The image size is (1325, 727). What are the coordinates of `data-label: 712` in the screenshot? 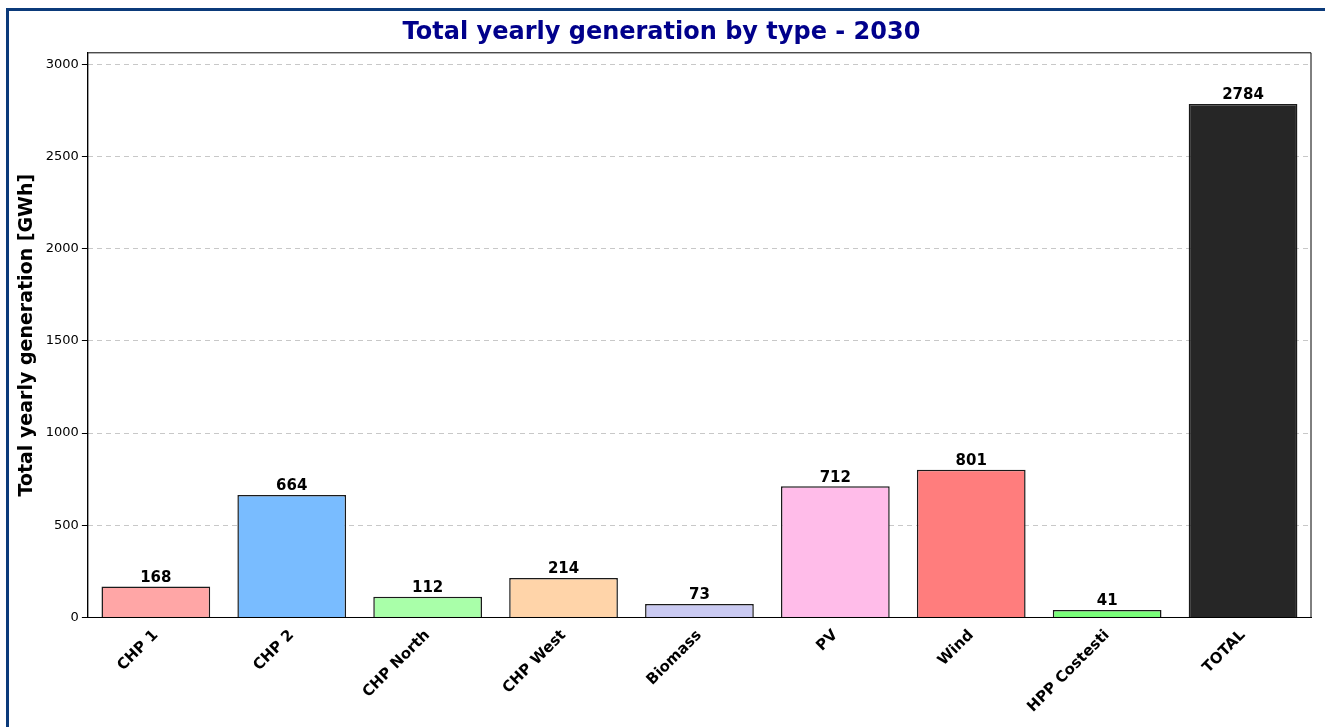 It's located at (835, 476).